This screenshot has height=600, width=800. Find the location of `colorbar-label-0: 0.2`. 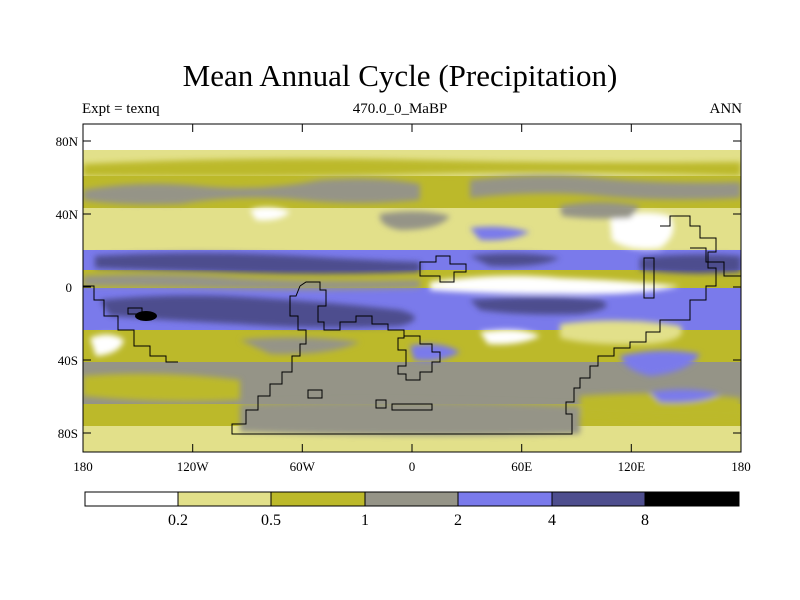

colorbar-label-0: 0.2 is located at coordinates (178, 520).